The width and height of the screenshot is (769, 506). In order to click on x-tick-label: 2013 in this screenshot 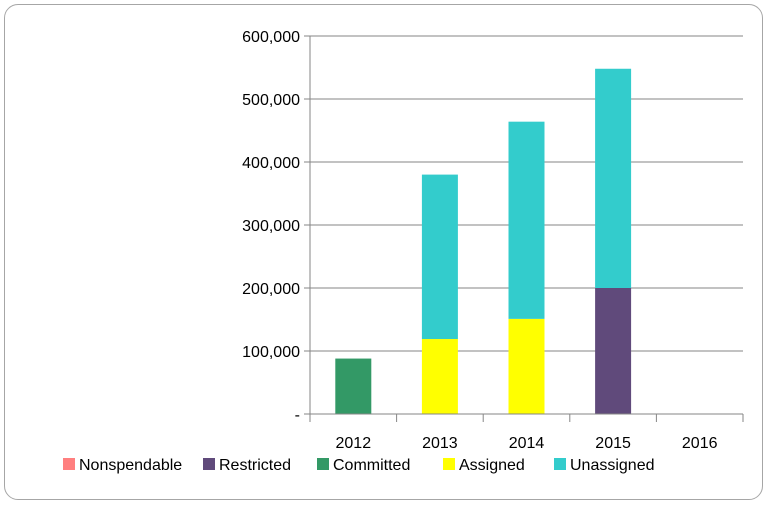, I will do `click(440, 443)`.